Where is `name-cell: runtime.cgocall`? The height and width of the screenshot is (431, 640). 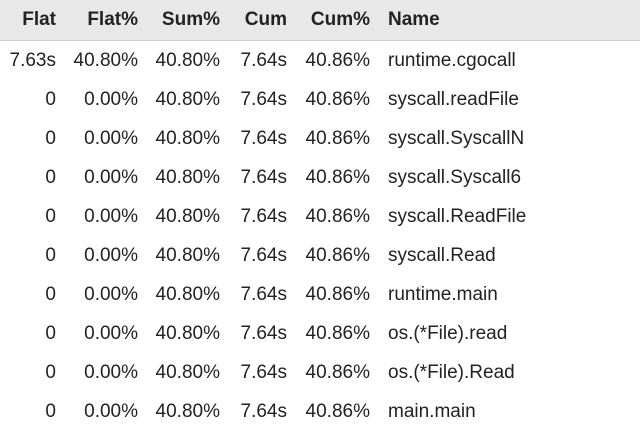 name-cell: runtime.cgocall is located at coordinates (505, 61).